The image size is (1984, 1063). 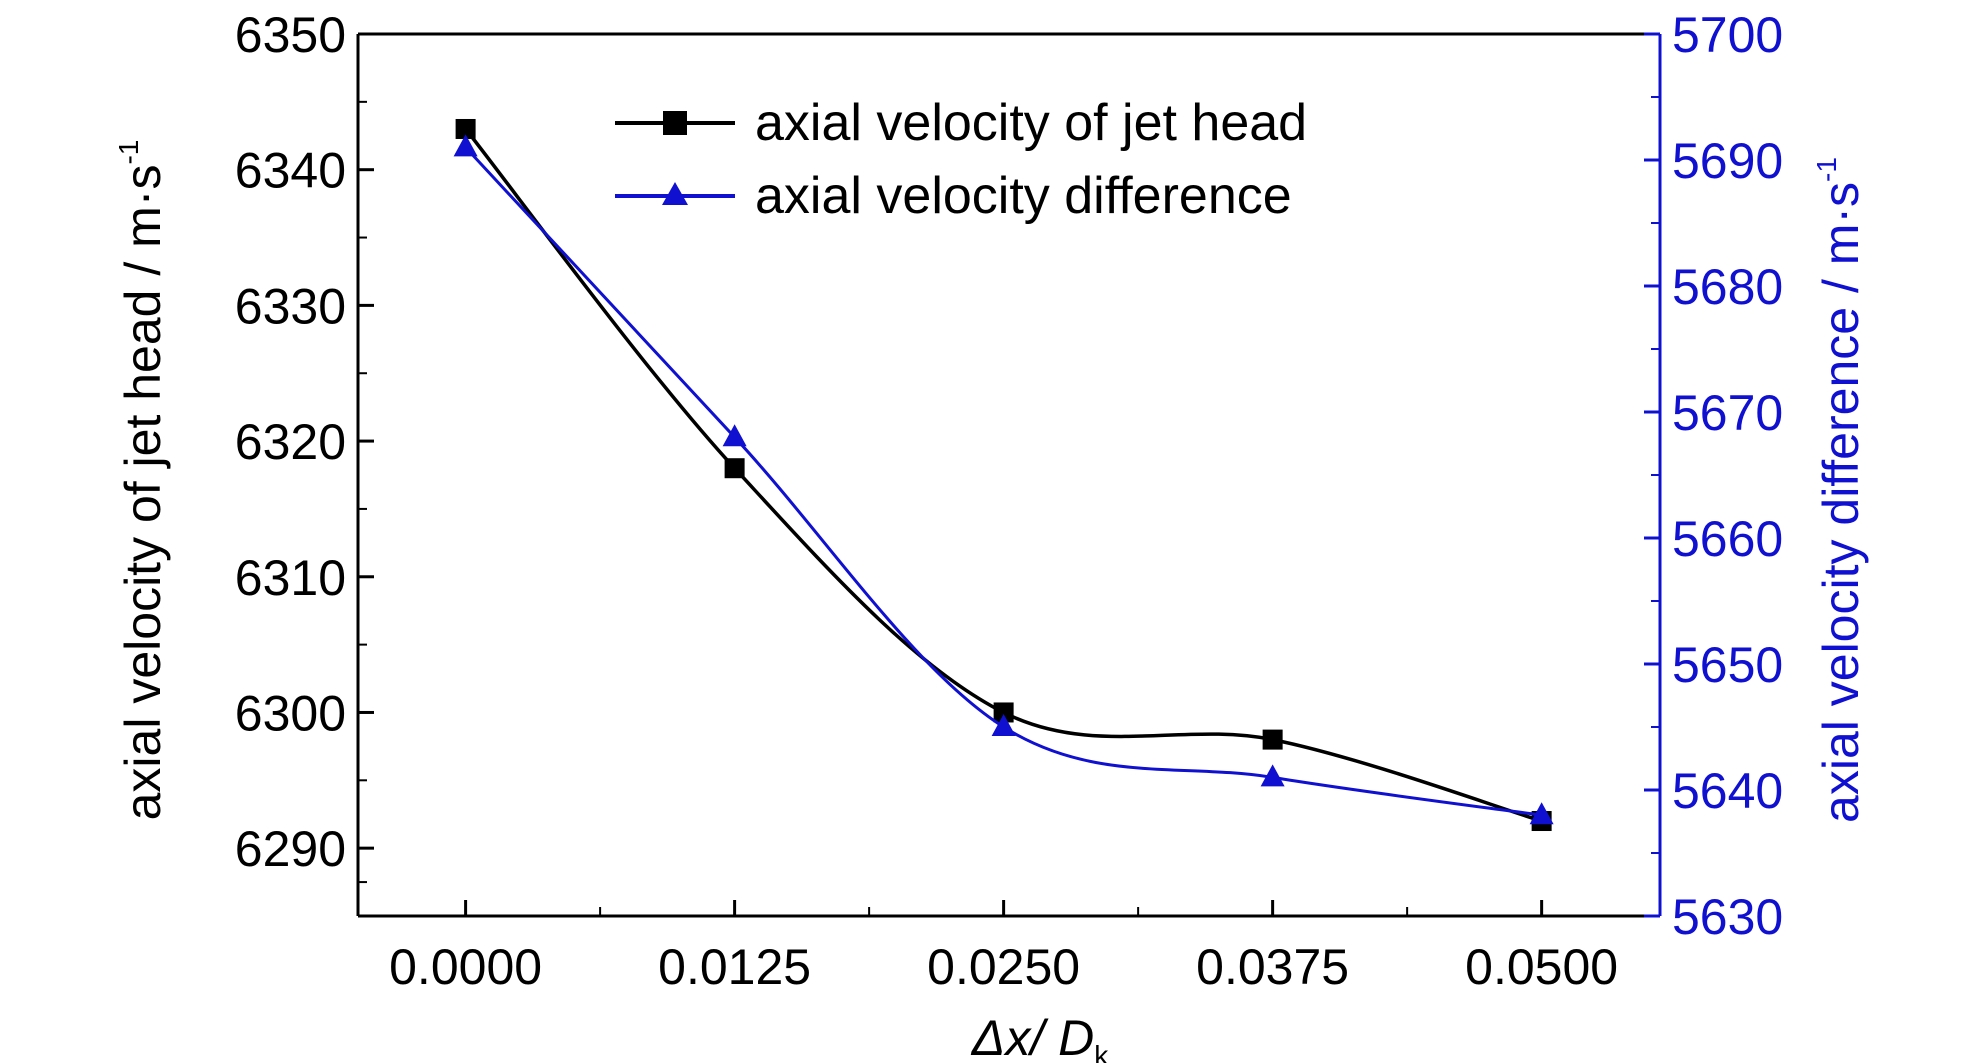 What do you see at coordinates (290, 849) in the screenshot?
I see `y-left-tick-label: 6290` at bounding box center [290, 849].